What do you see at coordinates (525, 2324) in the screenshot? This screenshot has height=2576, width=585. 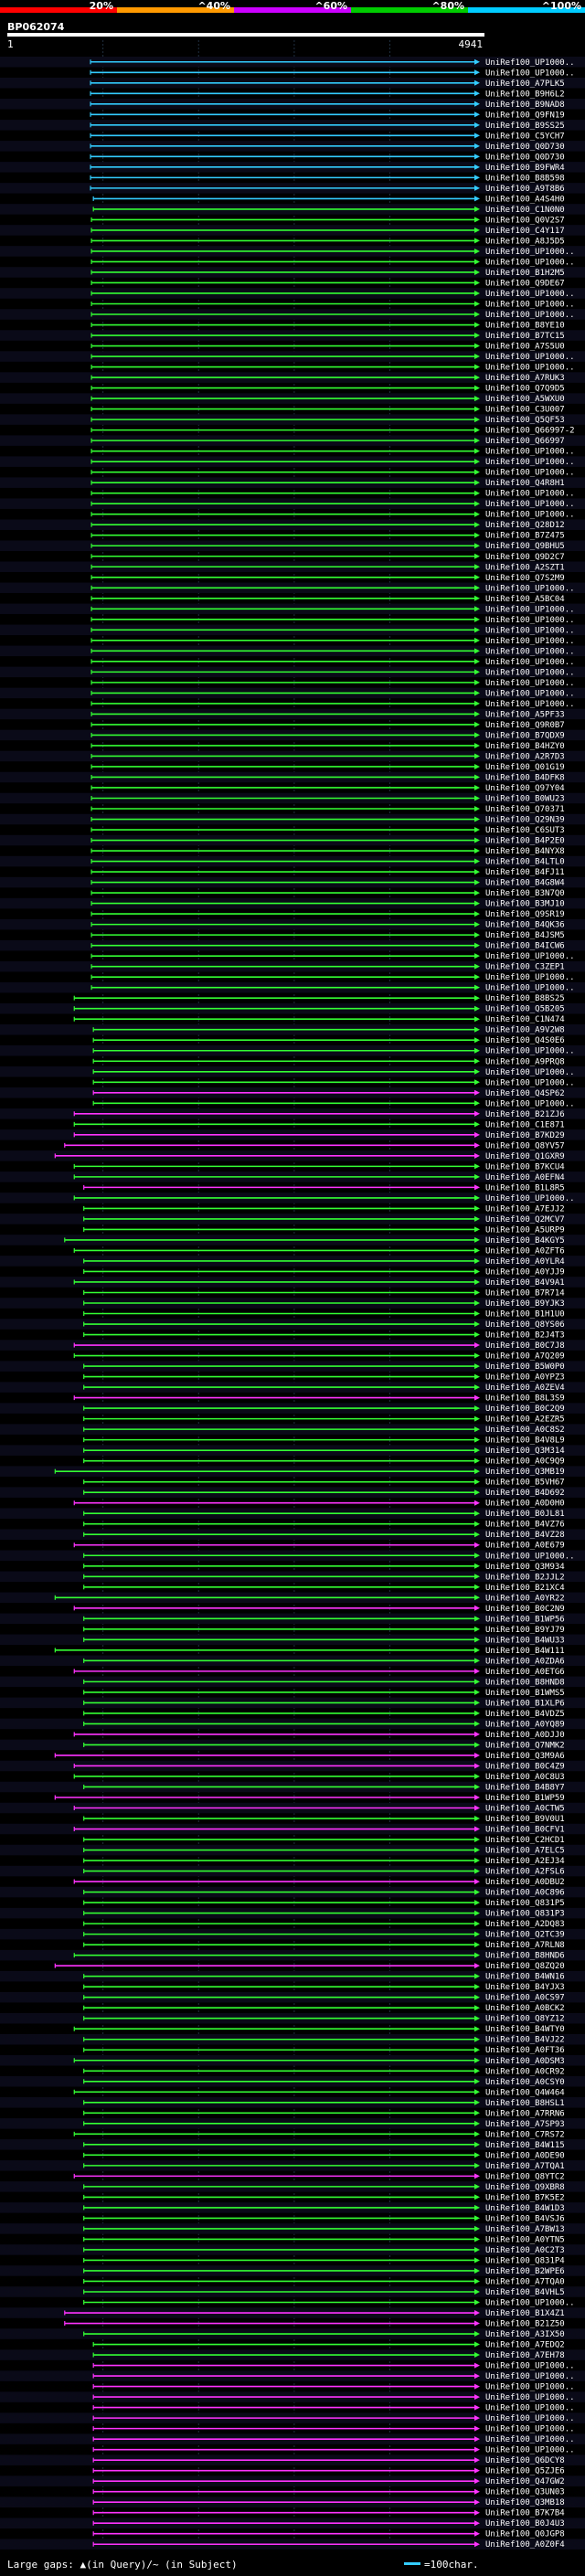 I see `hit-label: UniRef100_B21Z50` at bounding box center [525, 2324].